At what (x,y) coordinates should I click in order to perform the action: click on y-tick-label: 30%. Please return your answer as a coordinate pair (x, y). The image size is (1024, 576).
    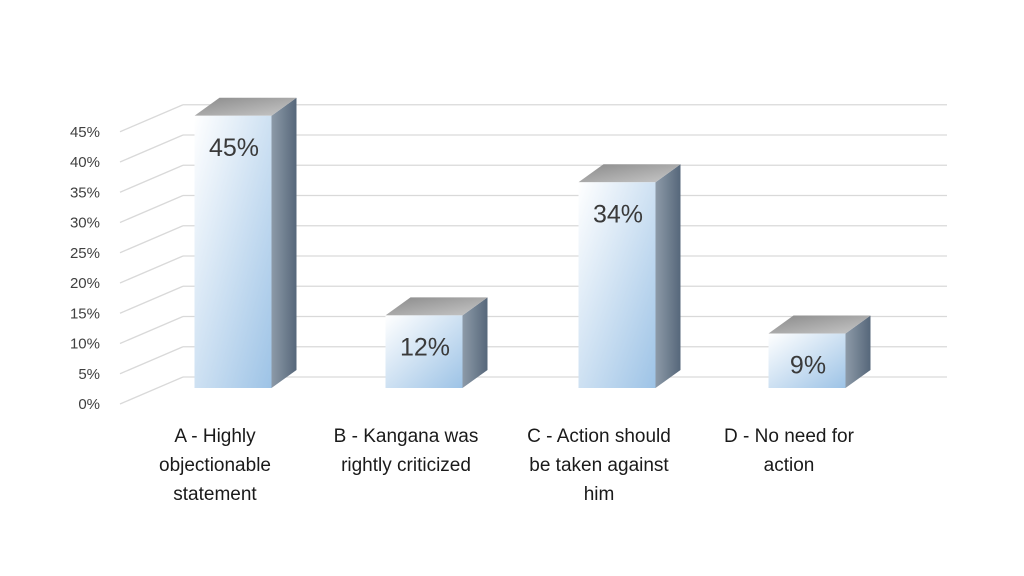
    Looking at the image, I should click on (85, 223).